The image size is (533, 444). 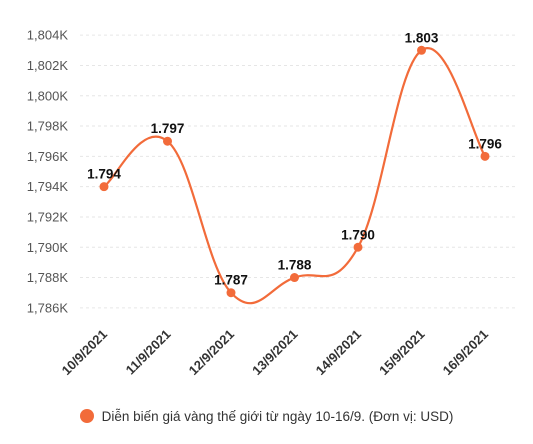 I want to click on data-label: 1.797, so click(x=168, y=128).